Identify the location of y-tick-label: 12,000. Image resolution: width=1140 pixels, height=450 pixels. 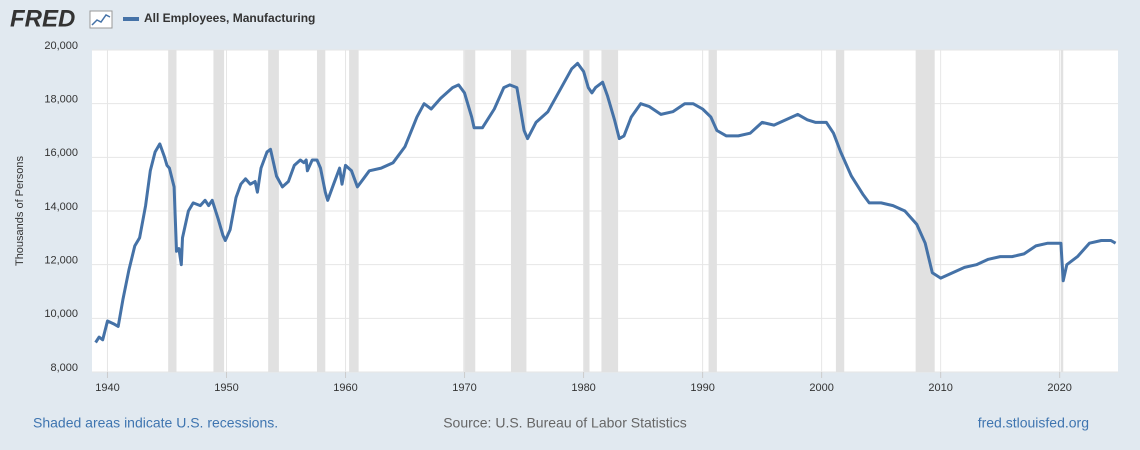
(61, 261).